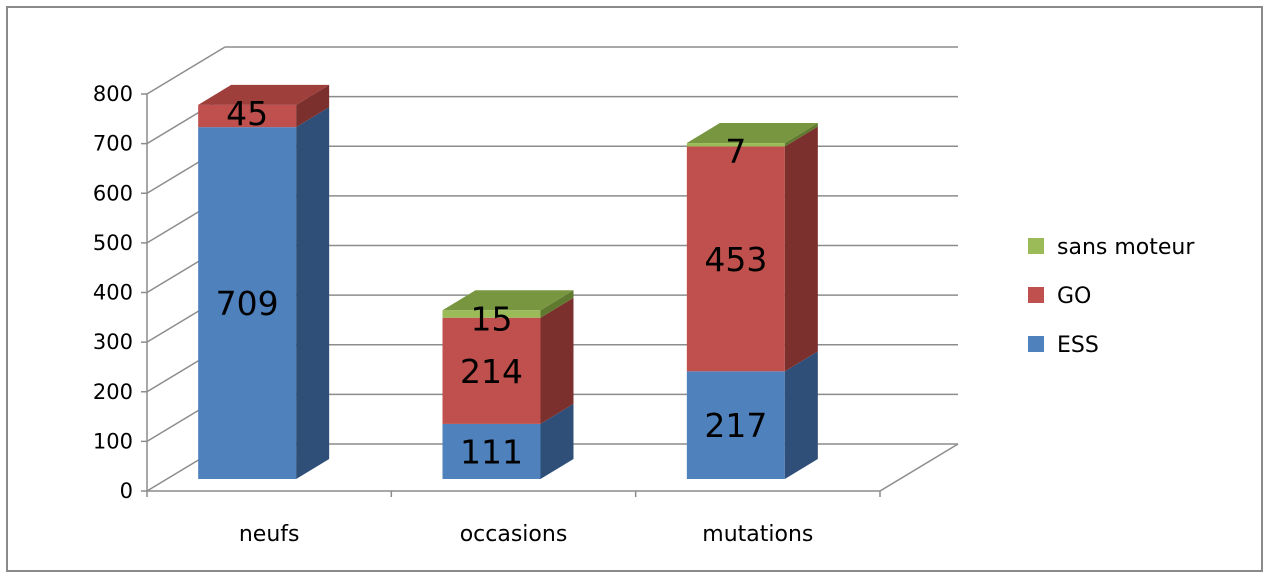  Describe the element at coordinates (1036, 344) in the screenshot. I see `legend-swatch-ESS` at that location.